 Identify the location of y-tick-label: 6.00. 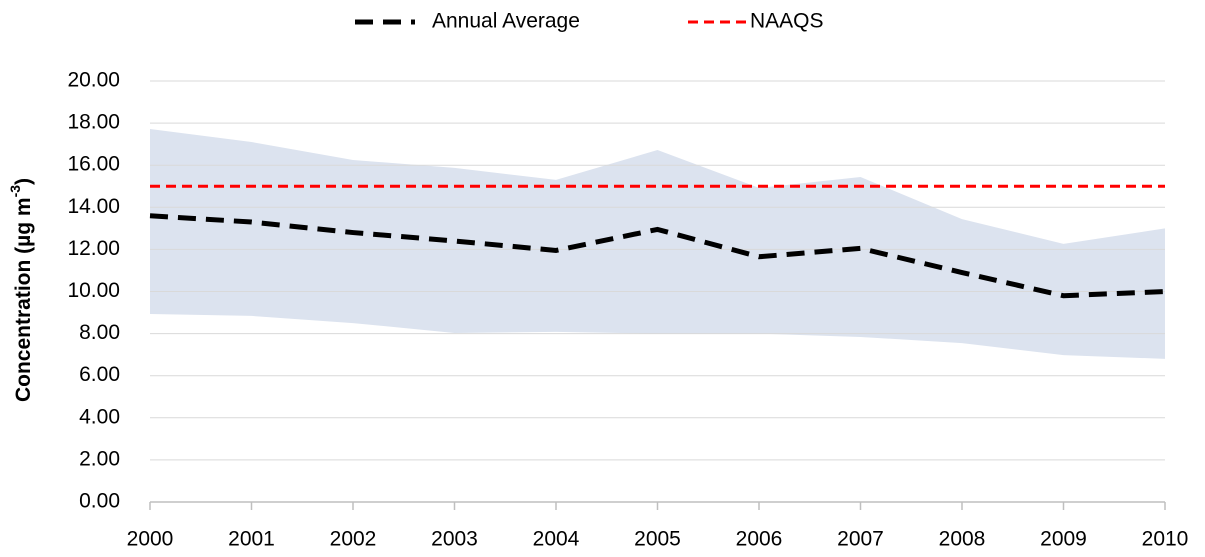
(99, 374).